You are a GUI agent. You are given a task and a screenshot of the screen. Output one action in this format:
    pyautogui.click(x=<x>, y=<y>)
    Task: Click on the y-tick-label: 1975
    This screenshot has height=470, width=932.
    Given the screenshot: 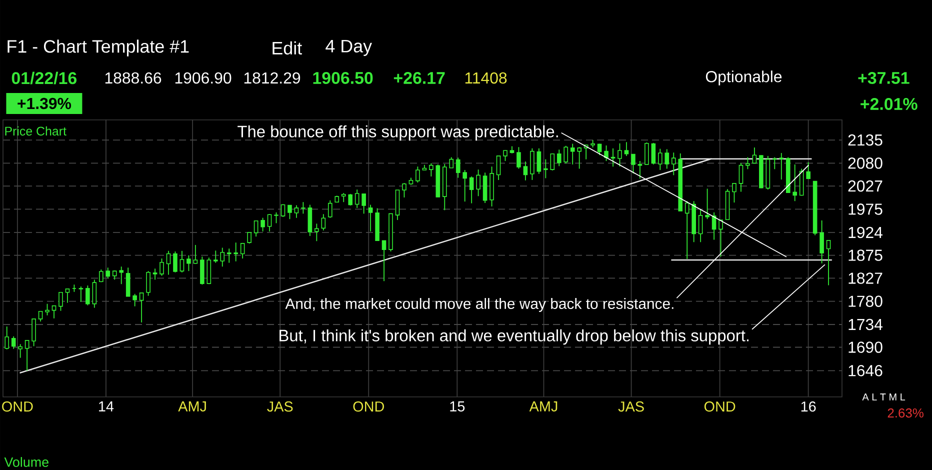 What is the action you would take?
    pyautogui.click(x=865, y=209)
    